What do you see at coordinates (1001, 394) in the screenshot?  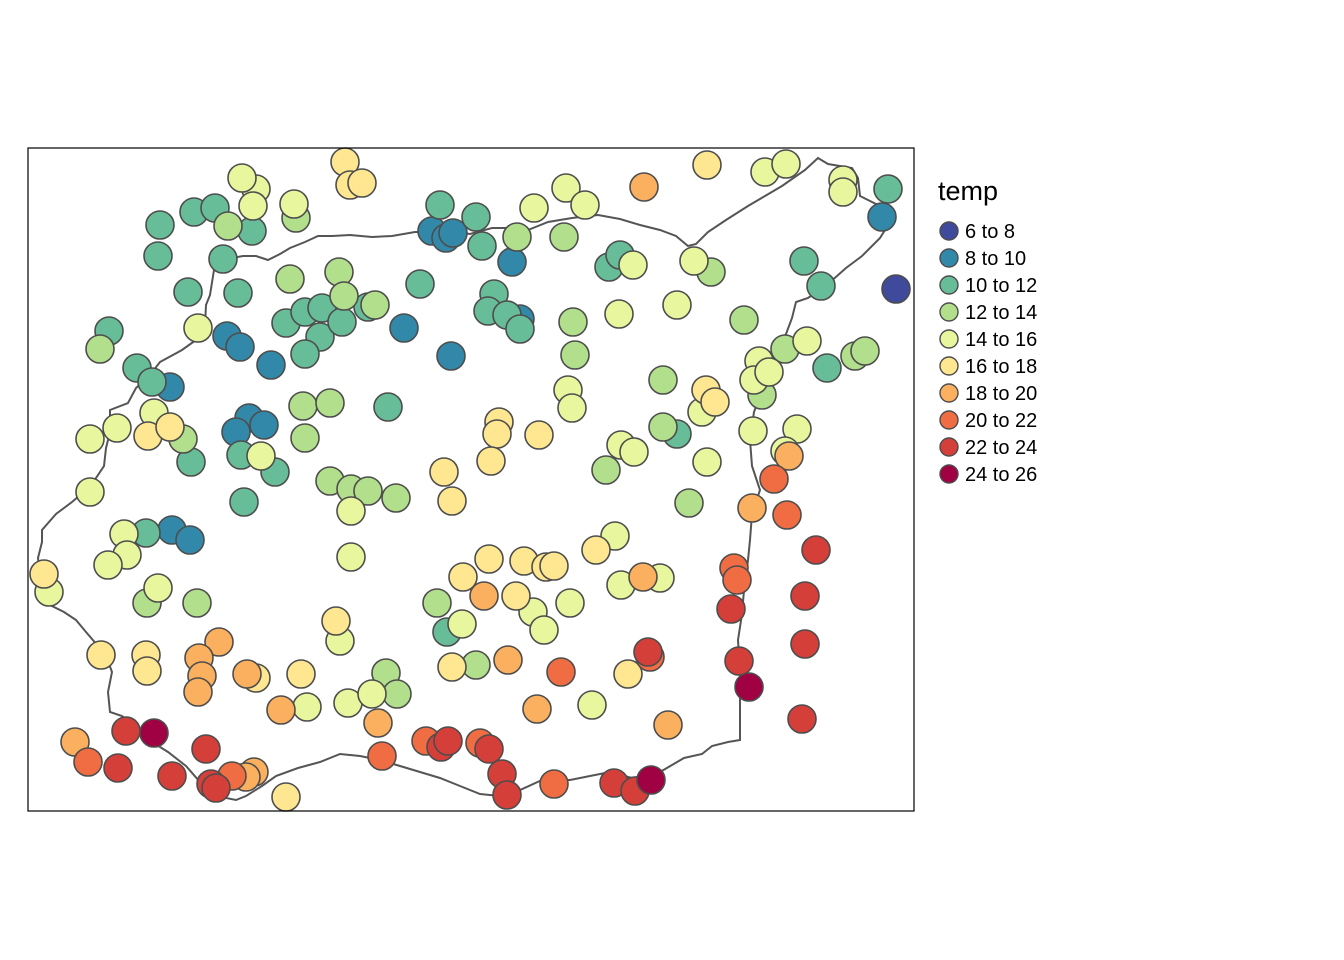 I see `legend-label: 18 to 20` at bounding box center [1001, 394].